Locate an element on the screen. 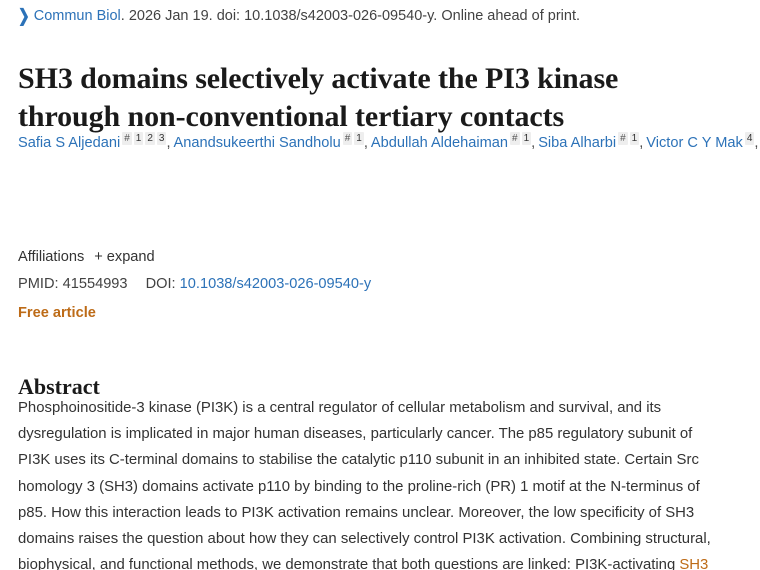 The height and width of the screenshot is (570, 760). citation-doi-value: 10.1038/s42003-026-09540-y is located at coordinates (339, 16).